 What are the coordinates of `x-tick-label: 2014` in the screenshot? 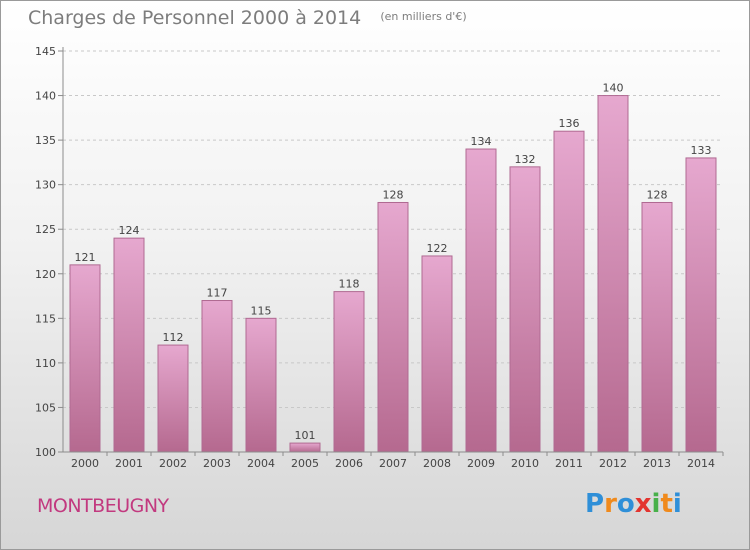 It's located at (701, 463).